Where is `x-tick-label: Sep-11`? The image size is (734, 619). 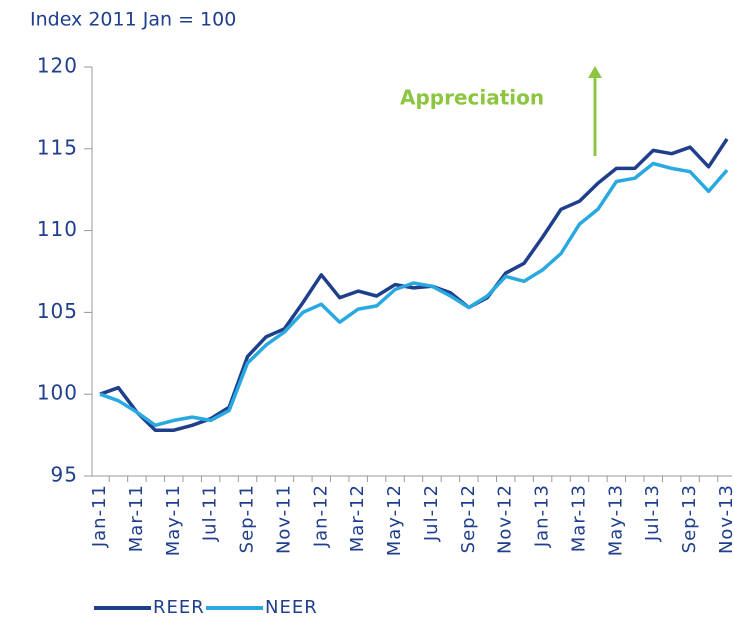 x-tick-label: Sep-11 is located at coordinates (247, 518).